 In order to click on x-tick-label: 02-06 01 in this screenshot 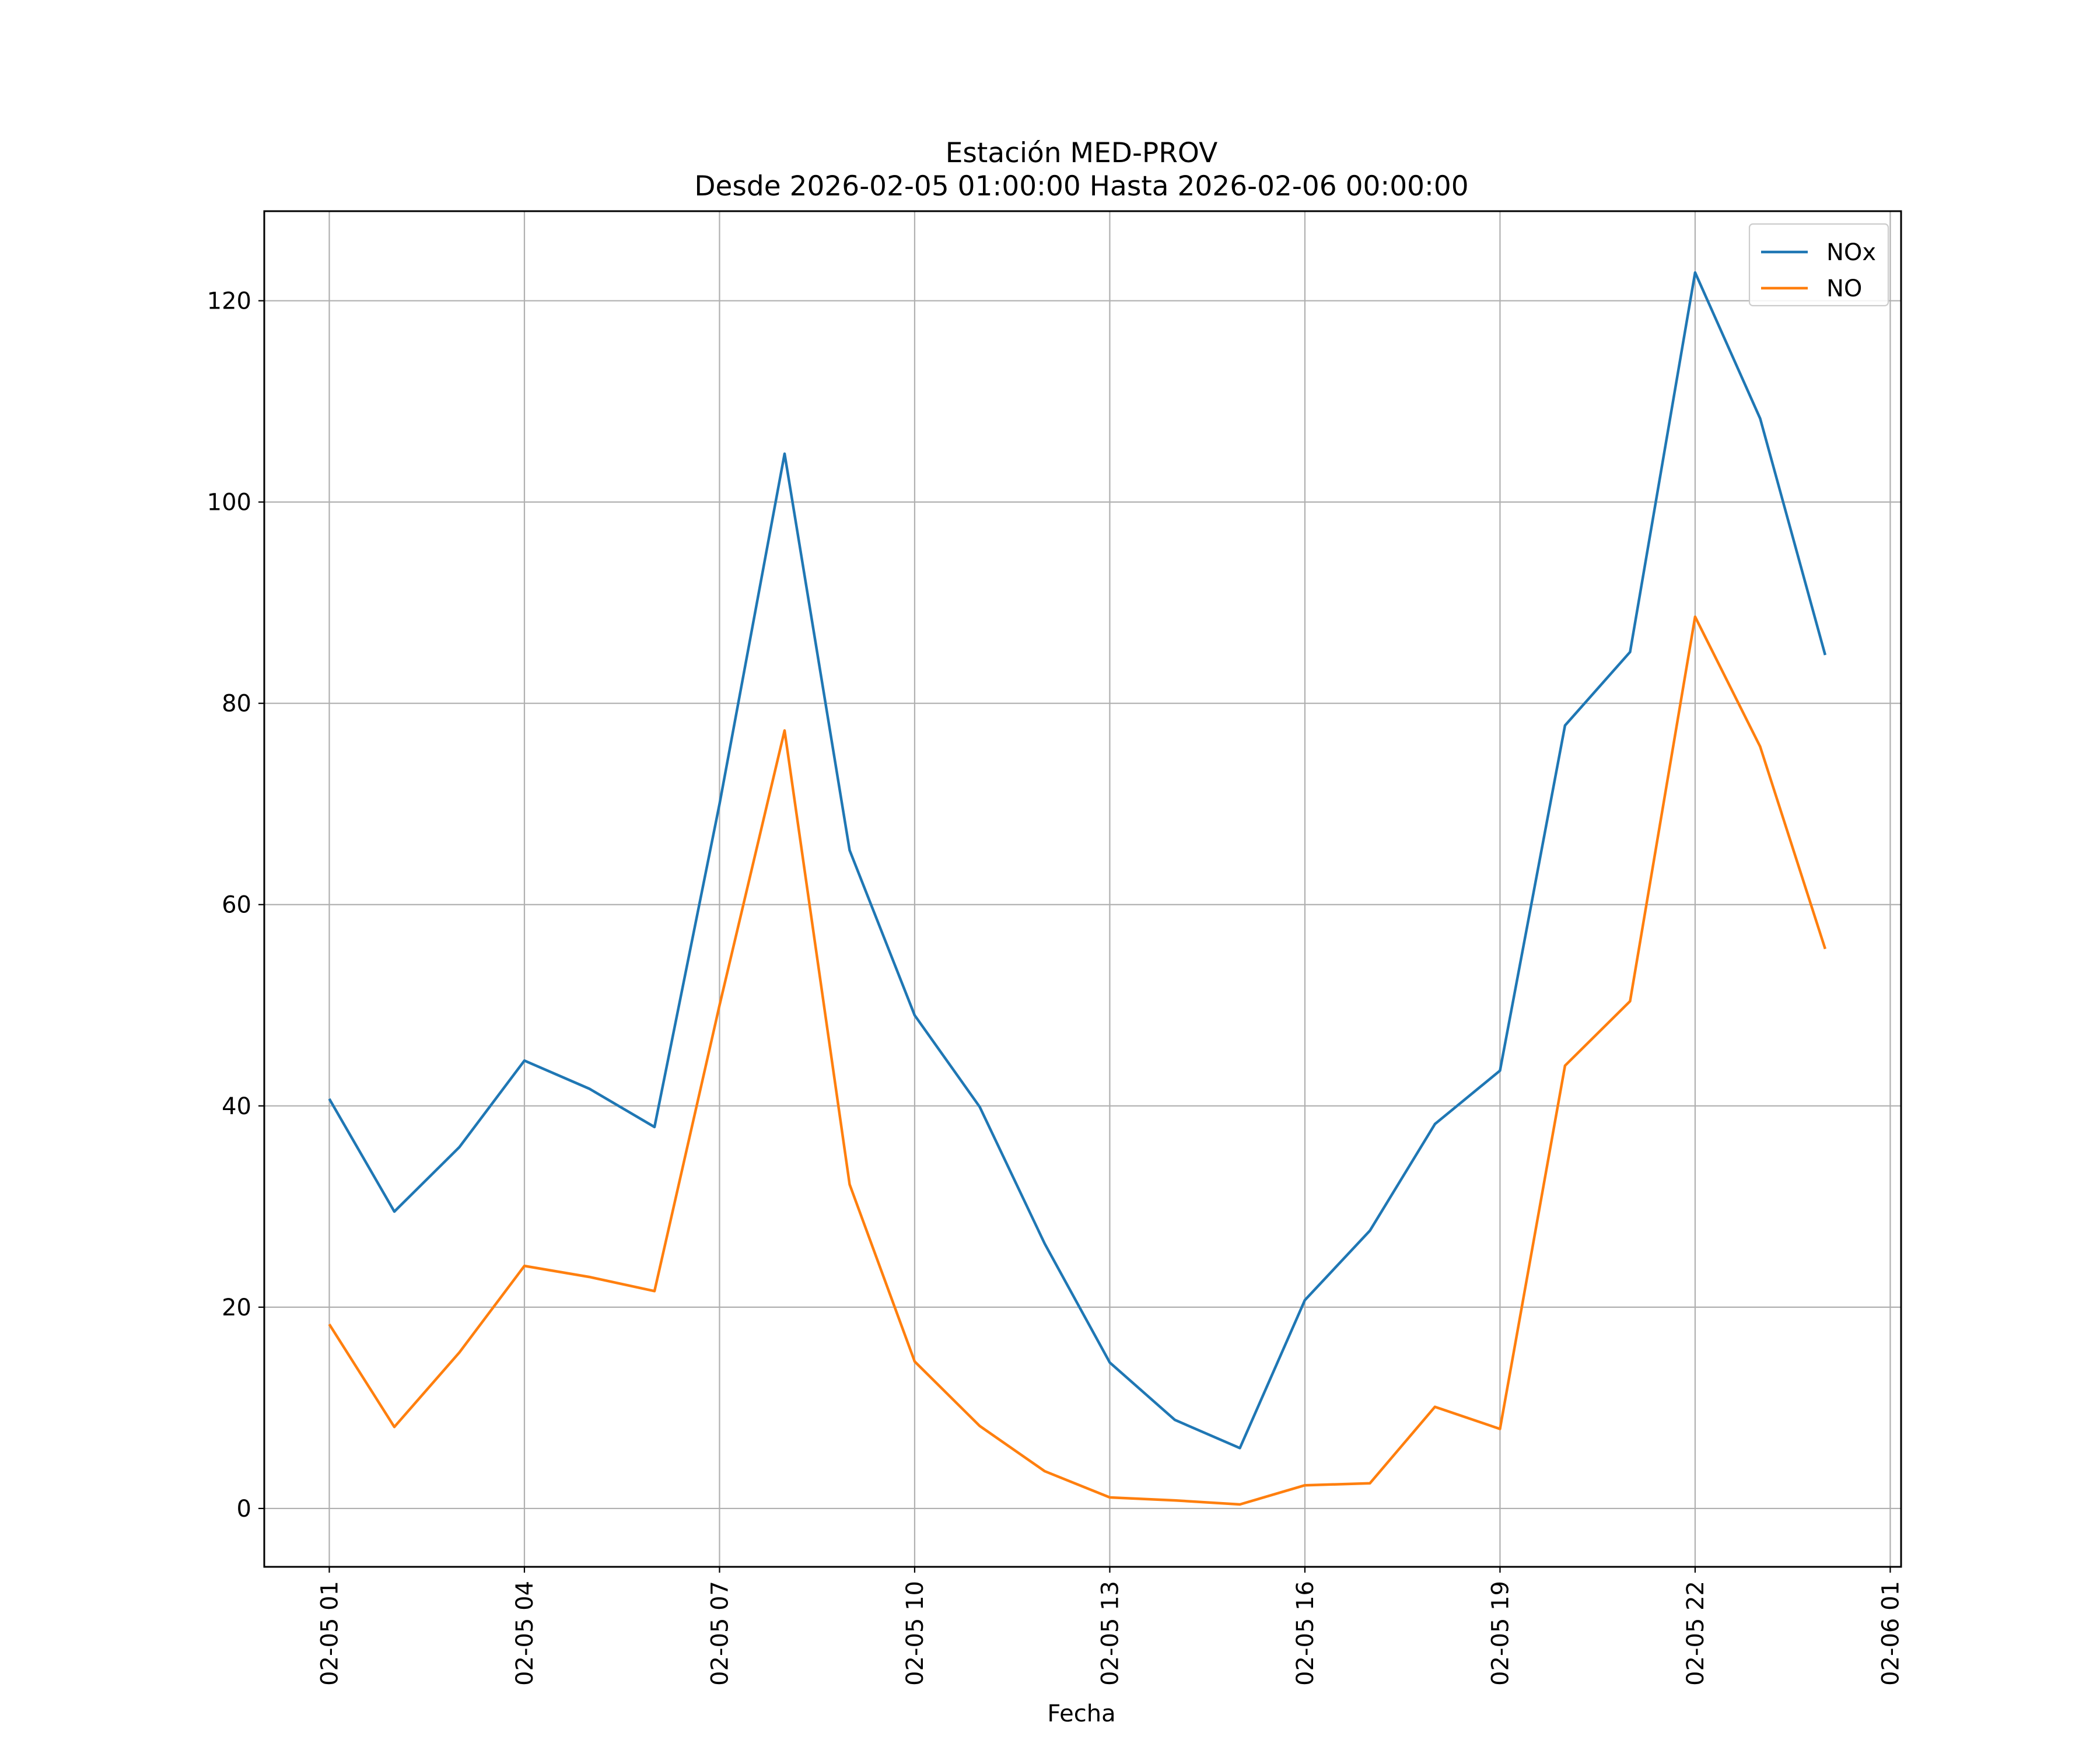, I will do `click(1890, 1633)`.